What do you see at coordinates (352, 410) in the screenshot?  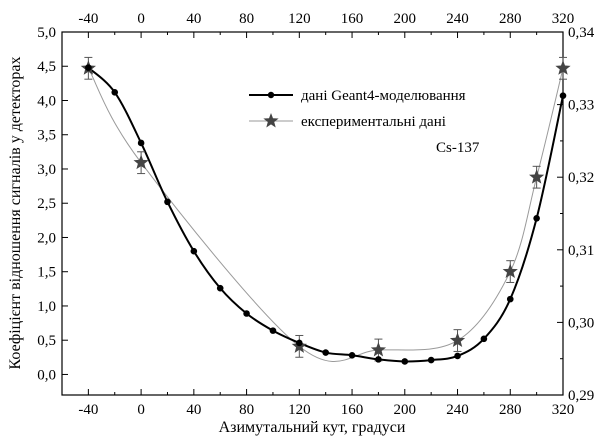 I see `x-tick-label-bottom: 160` at bounding box center [352, 410].